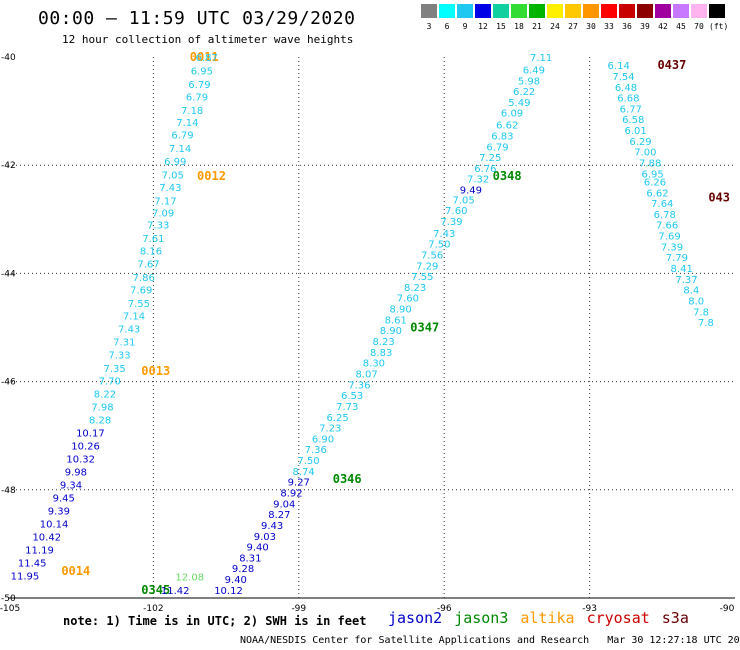 Image resolution: width=740 pixels, height=650 pixels. I want to click on swh-value: 8.74, so click(304, 472).